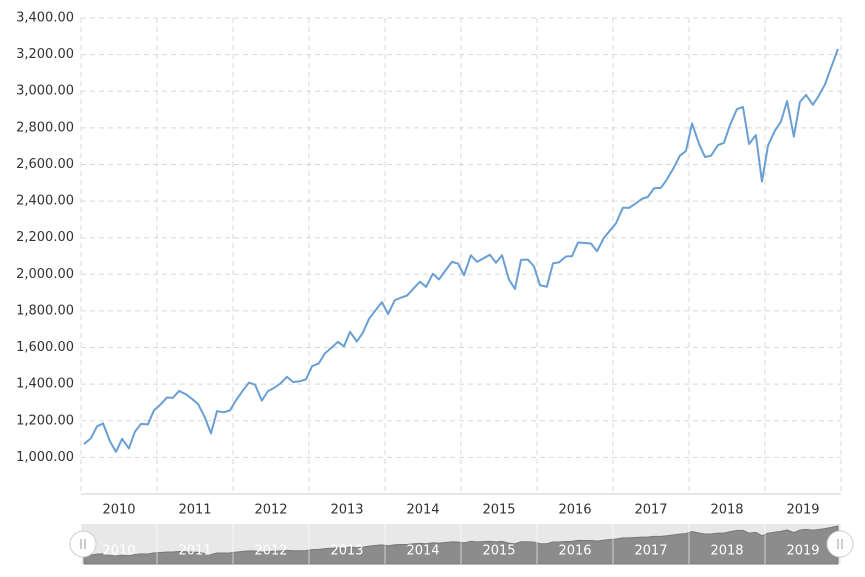 The image size is (865, 577). I want to click on navigator-label: 2010, so click(118, 551).